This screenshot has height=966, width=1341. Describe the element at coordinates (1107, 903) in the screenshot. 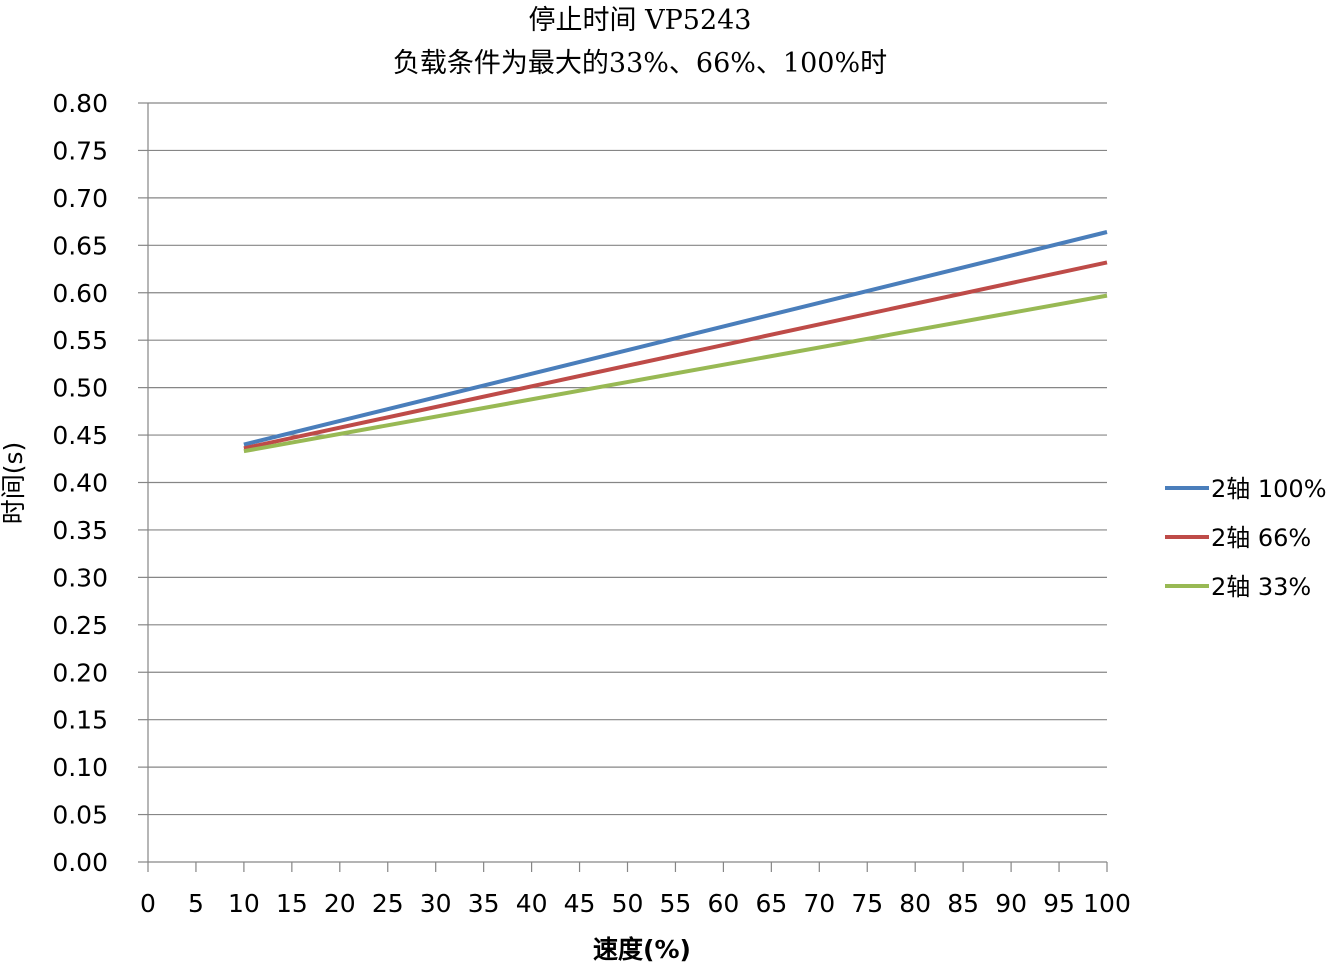

I see `x-tick-label: 100` at that location.